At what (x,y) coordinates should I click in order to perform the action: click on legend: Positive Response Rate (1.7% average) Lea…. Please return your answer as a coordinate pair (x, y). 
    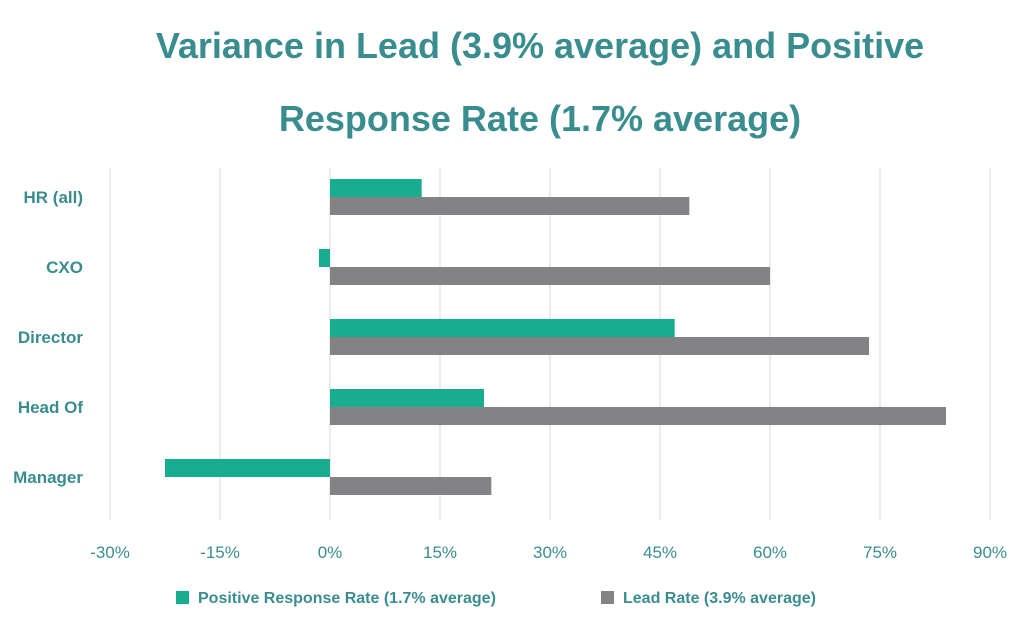
    Looking at the image, I should click on (496, 598).